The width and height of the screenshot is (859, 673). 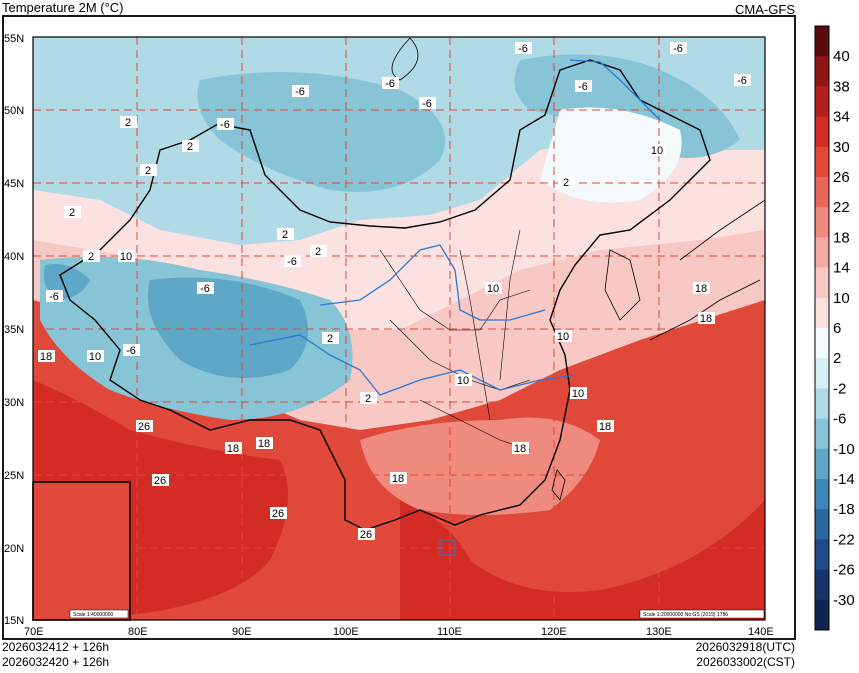 What do you see at coordinates (93, 615) in the screenshot?
I see `inset-scale: Scale 1:40000000` at bounding box center [93, 615].